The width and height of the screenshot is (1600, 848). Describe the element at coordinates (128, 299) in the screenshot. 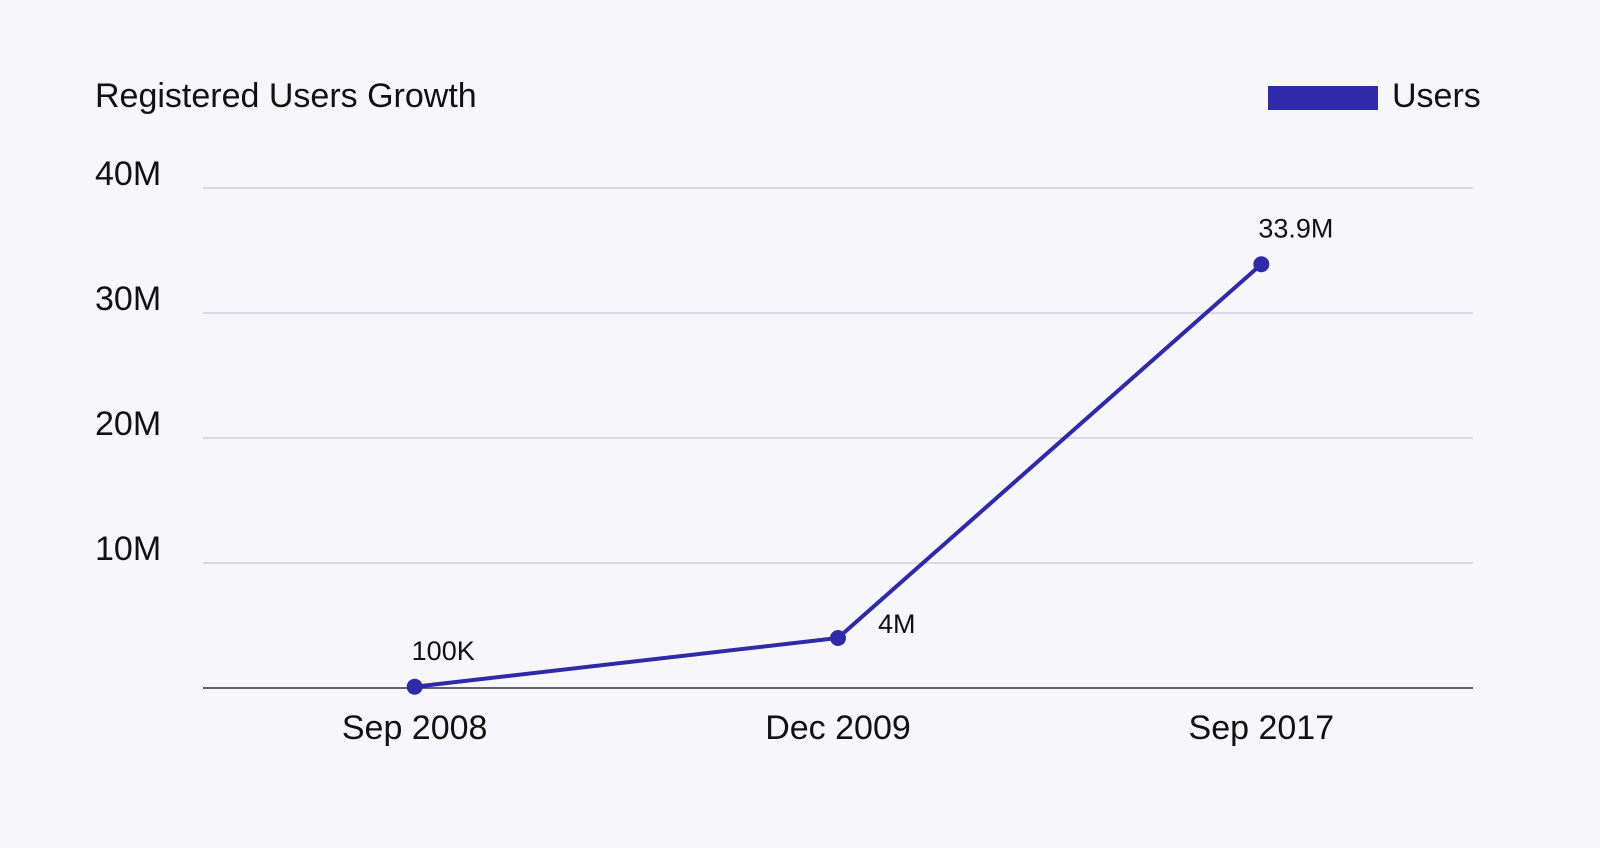

I see `y-tick-label: 30M` at that location.